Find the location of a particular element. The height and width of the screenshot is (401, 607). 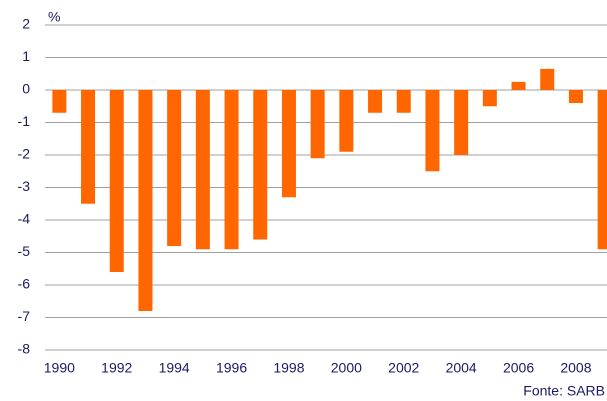

x-tick-label: 1994 is located at coordinates (174, 368).